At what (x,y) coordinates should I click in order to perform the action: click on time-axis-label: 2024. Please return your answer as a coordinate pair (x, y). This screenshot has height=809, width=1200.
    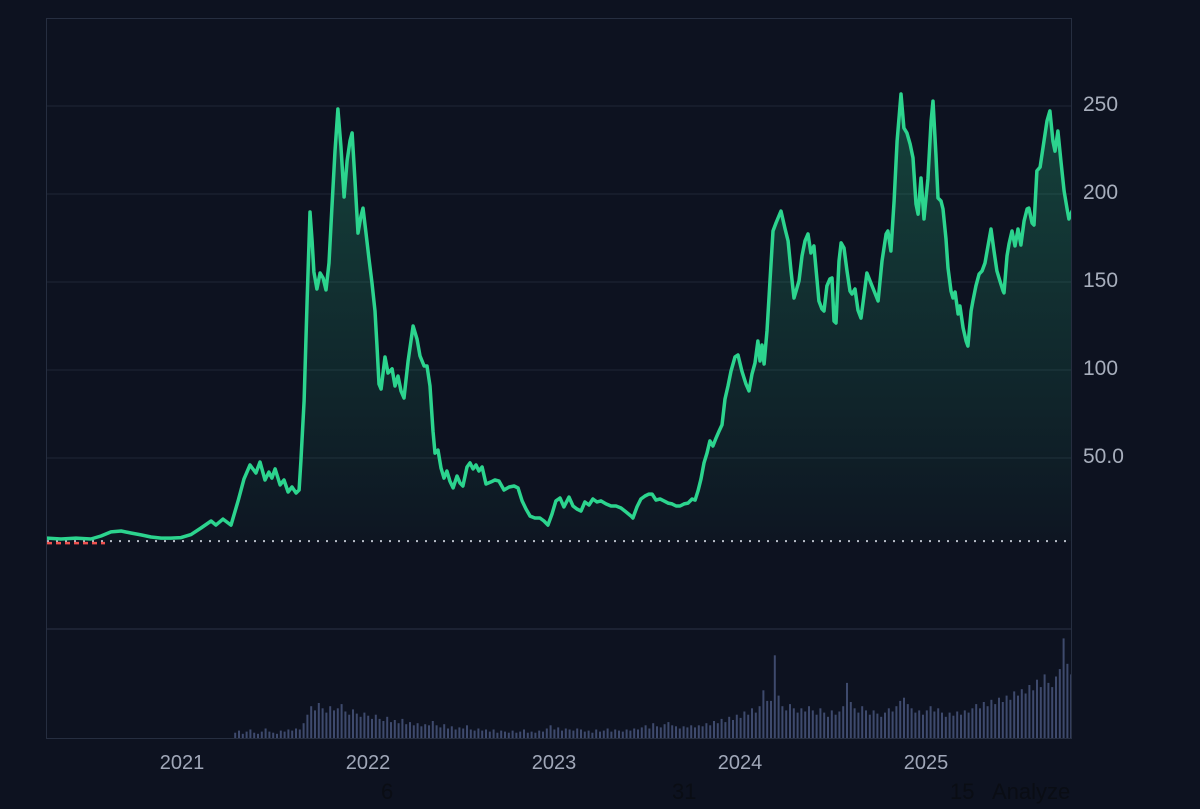
    Looking at the image, I should click on (740, 763).